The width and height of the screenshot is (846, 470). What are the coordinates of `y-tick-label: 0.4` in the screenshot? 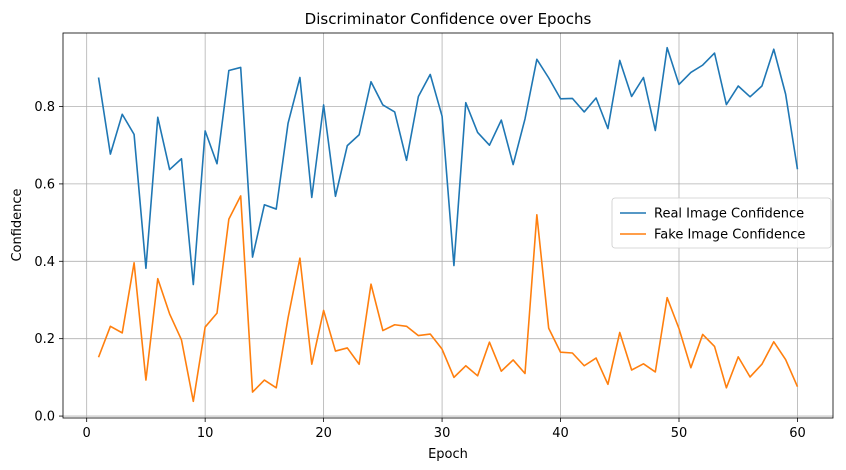 It's located at (44, 262).